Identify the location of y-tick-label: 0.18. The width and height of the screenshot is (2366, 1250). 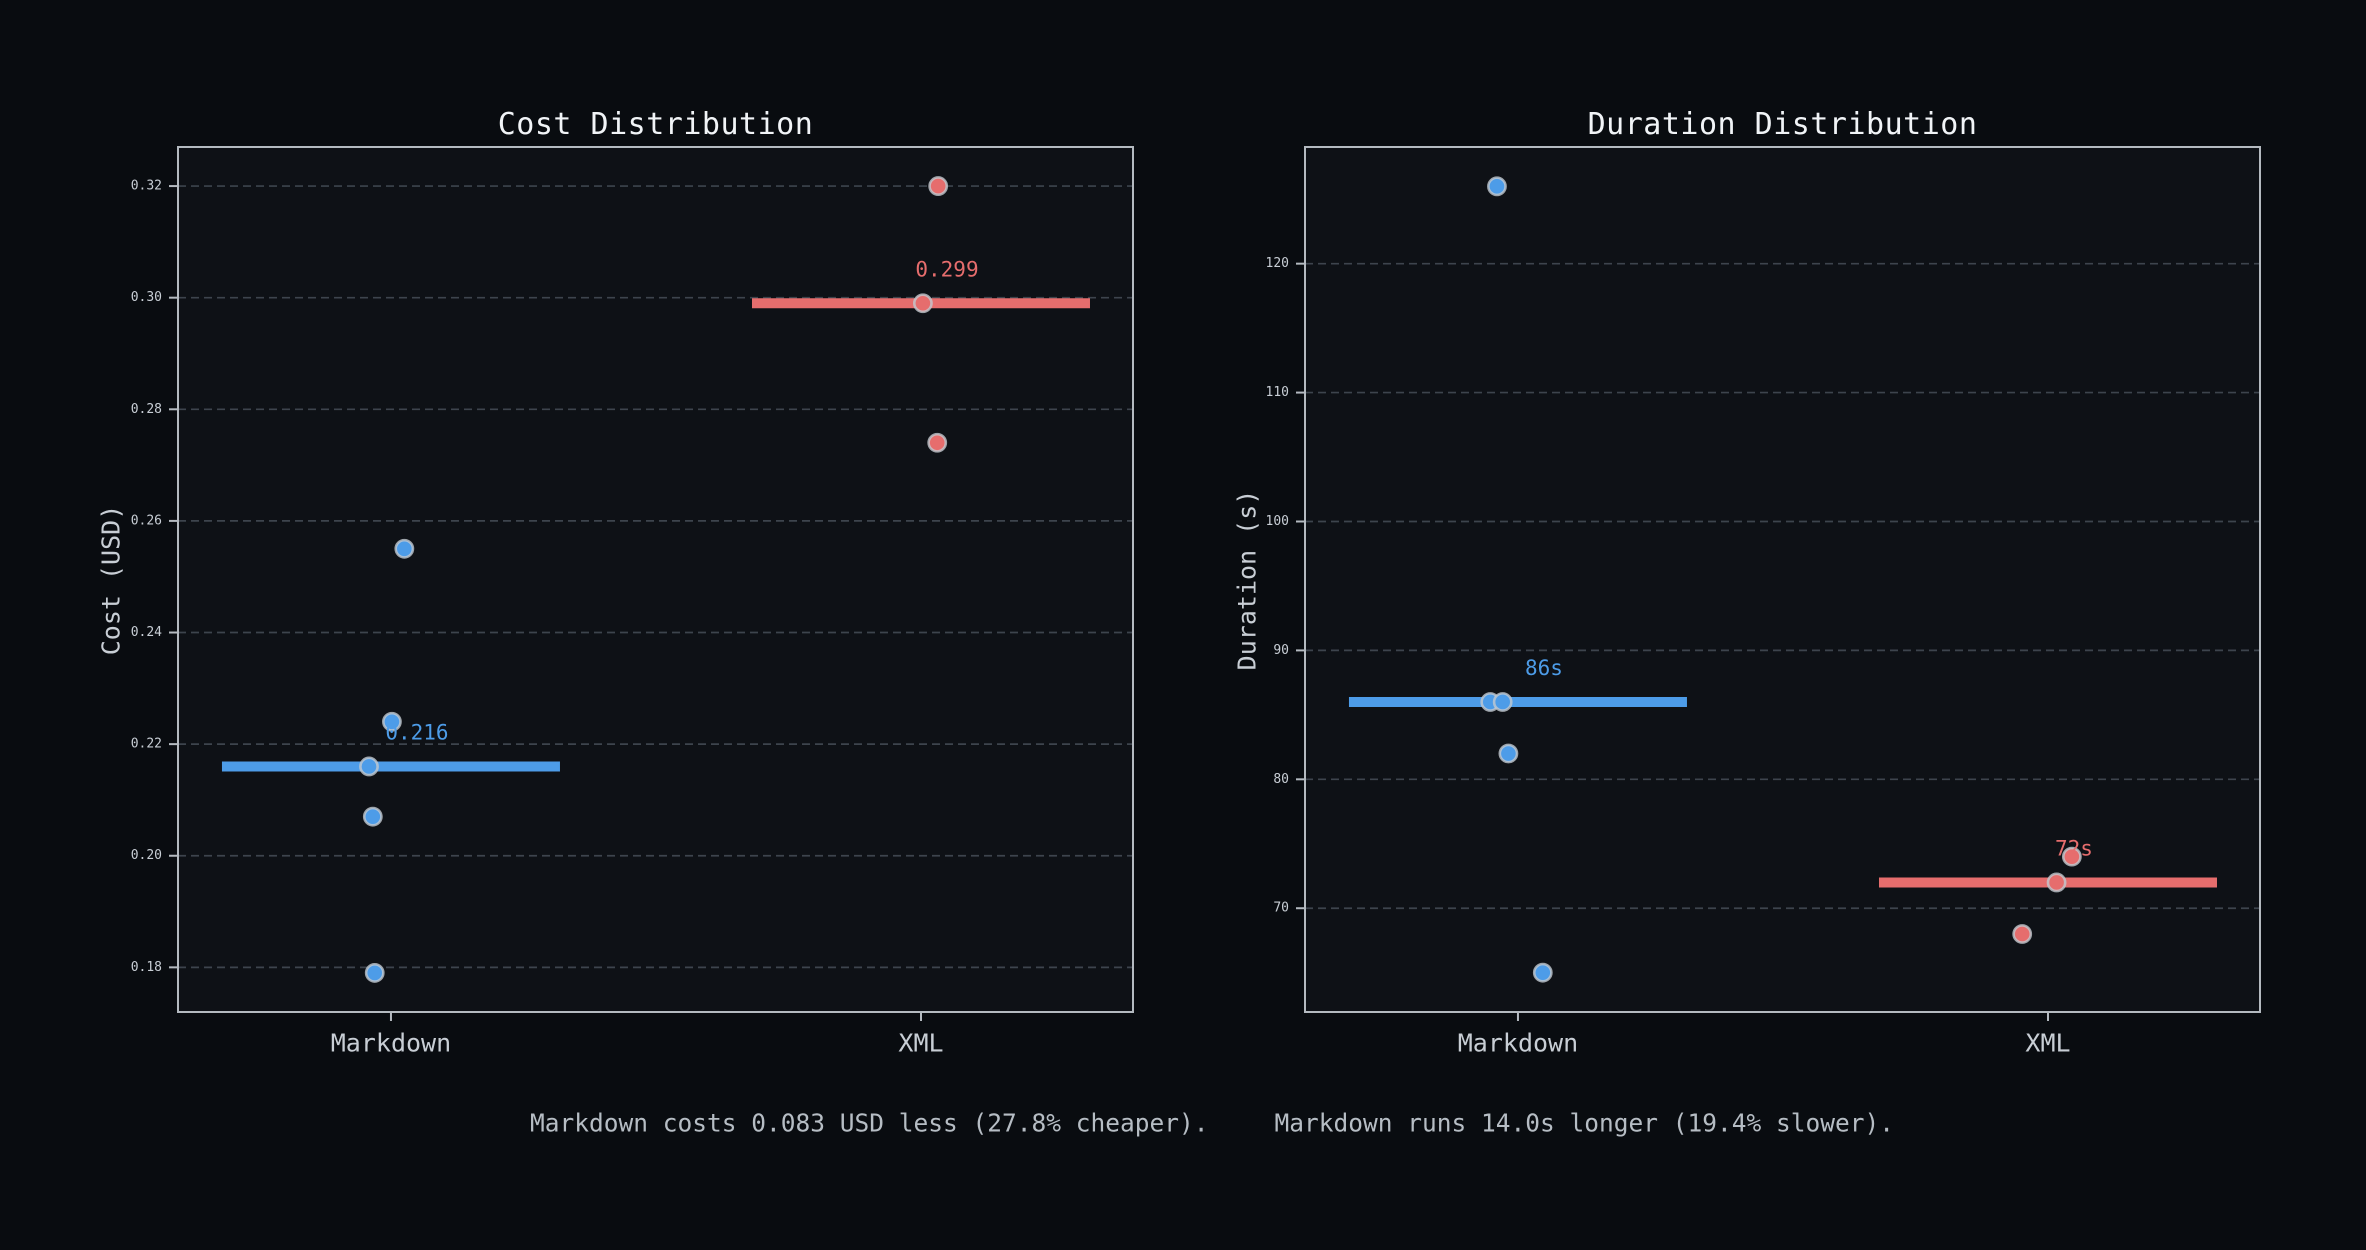
(146, 967).